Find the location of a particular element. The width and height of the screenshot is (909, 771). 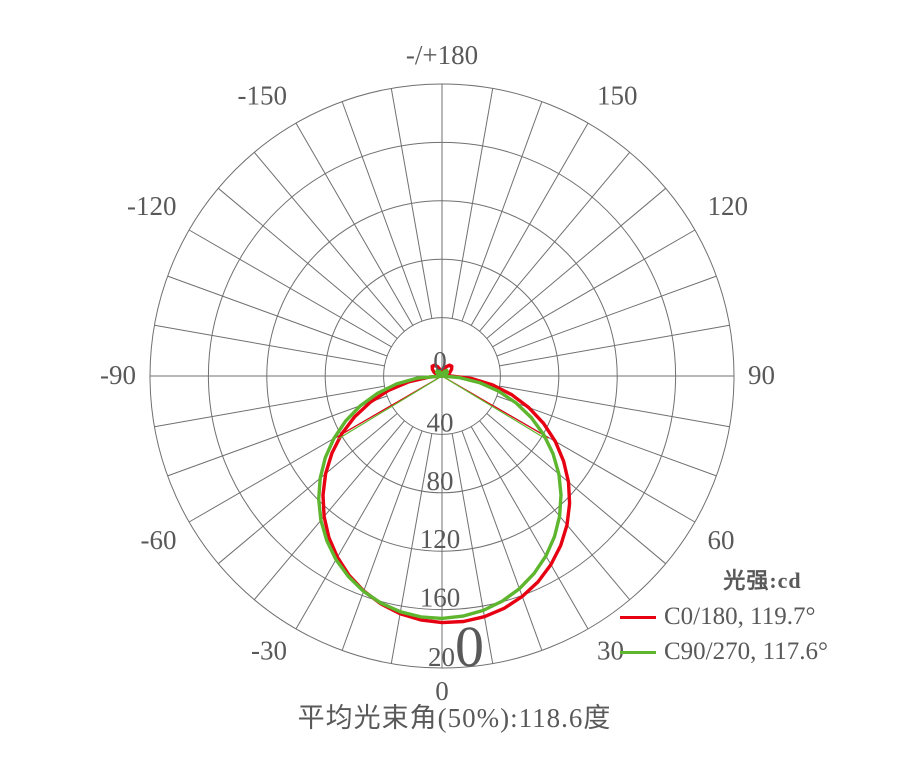

legend-row-c0: C0/180, 119.7° is located at coordinates (762, 617).